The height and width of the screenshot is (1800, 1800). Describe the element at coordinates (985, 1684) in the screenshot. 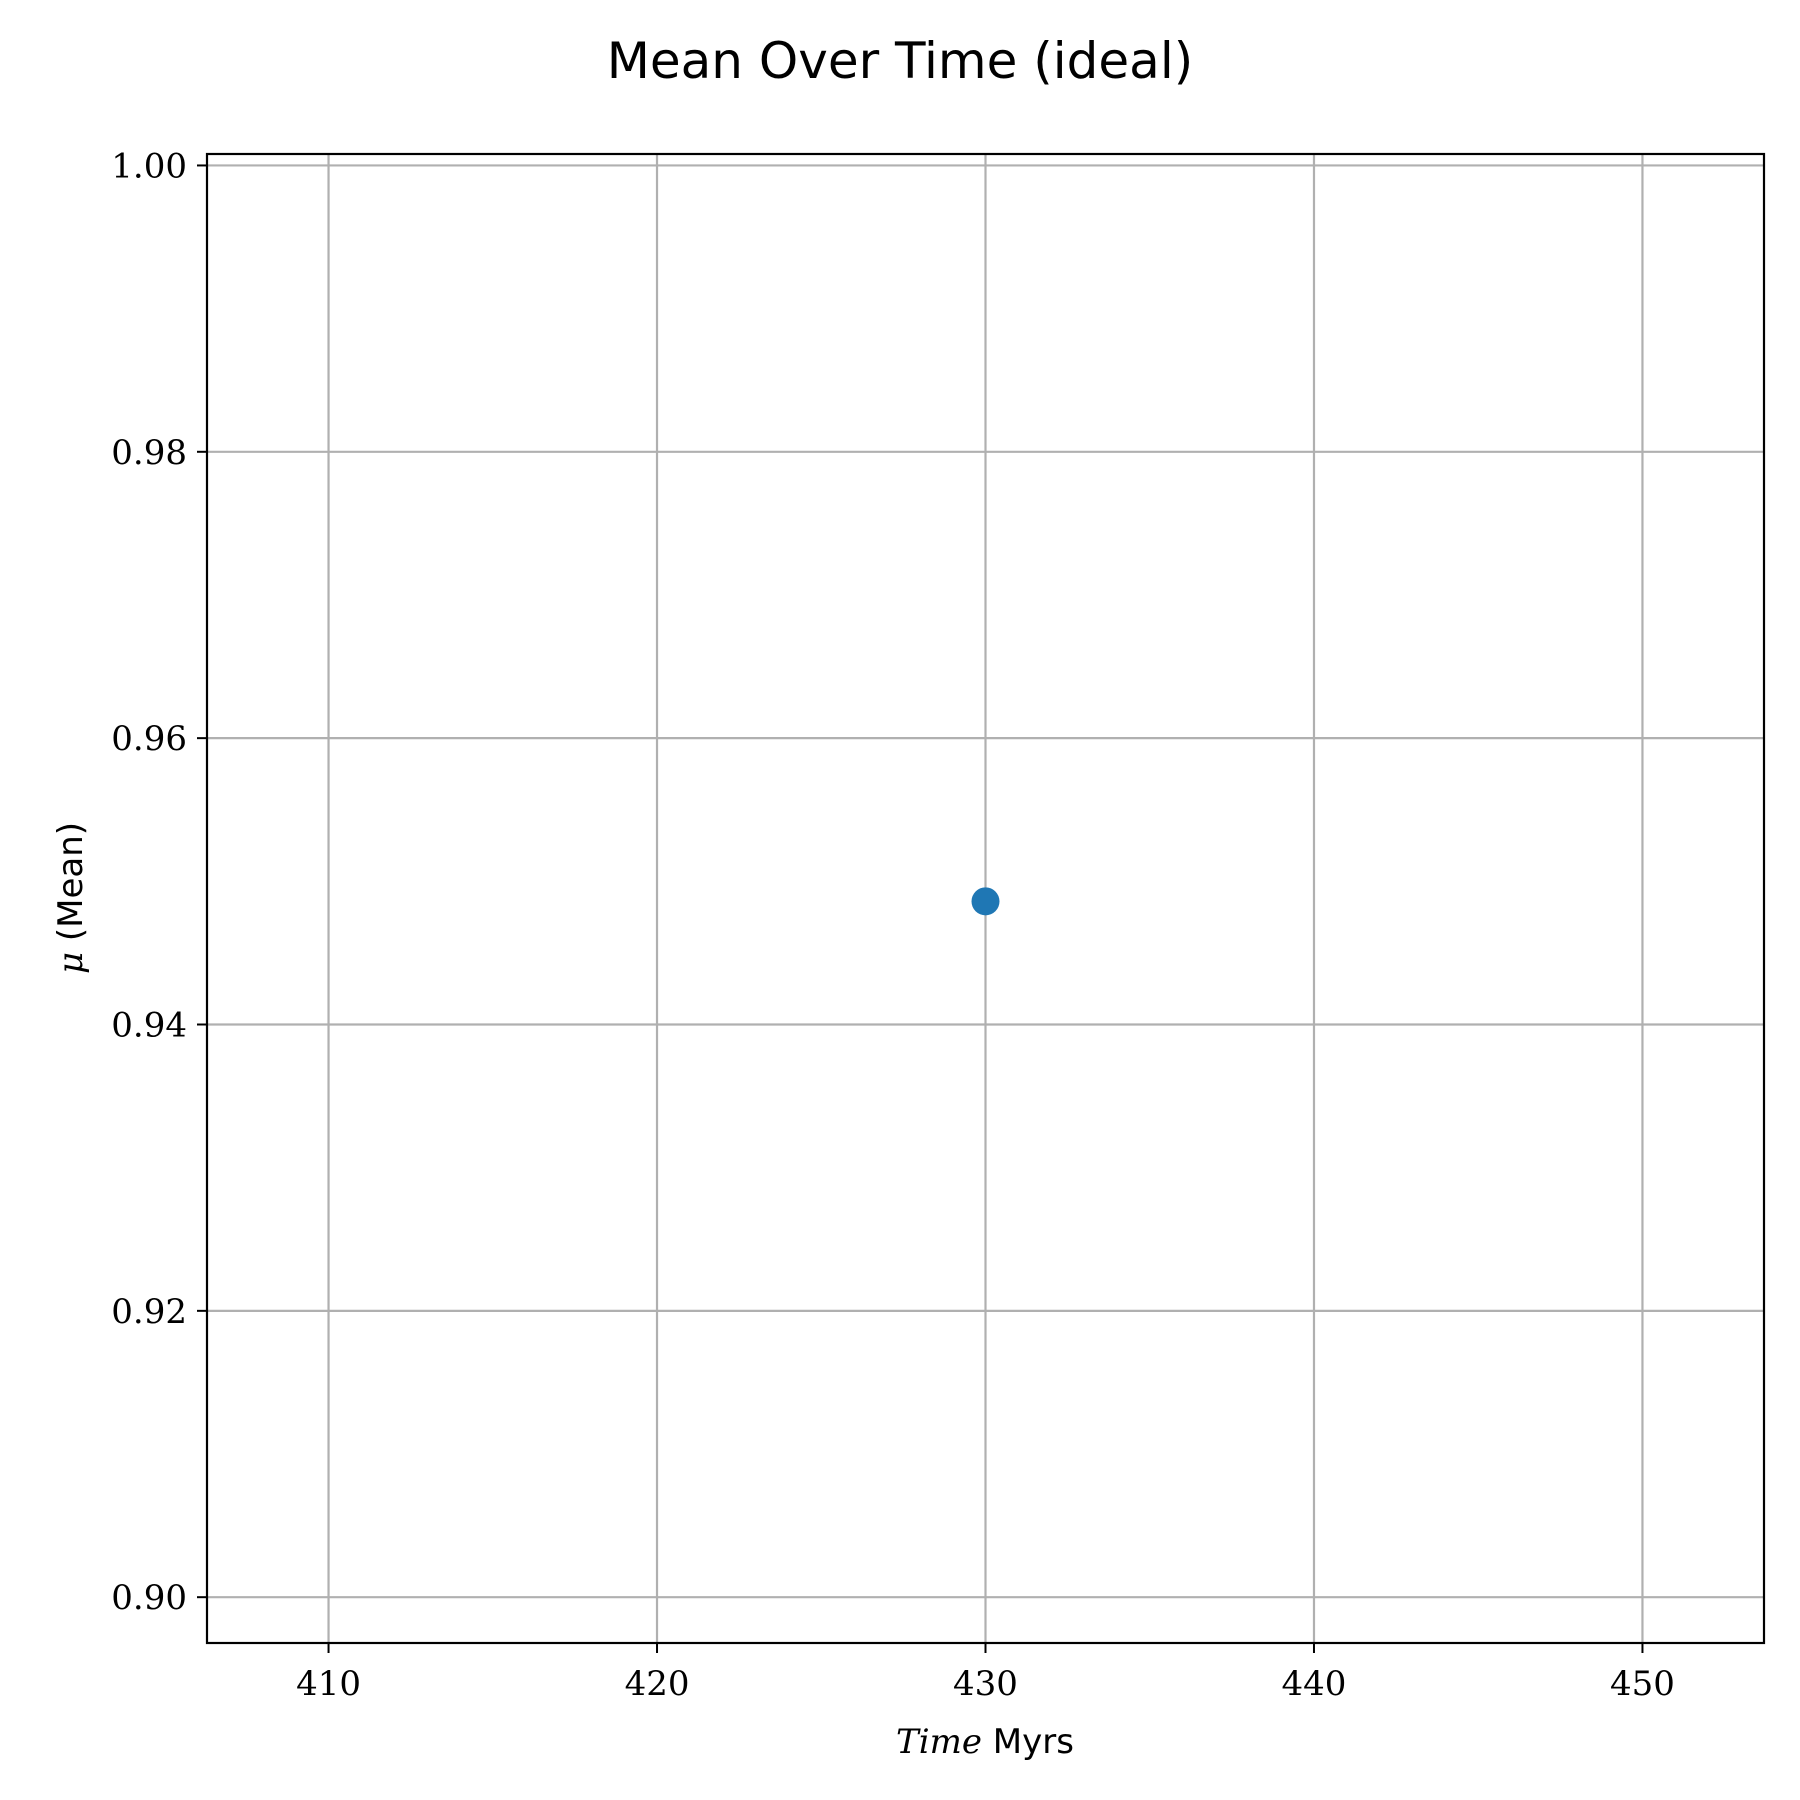

I see `x-tick-label: 430` at that location.